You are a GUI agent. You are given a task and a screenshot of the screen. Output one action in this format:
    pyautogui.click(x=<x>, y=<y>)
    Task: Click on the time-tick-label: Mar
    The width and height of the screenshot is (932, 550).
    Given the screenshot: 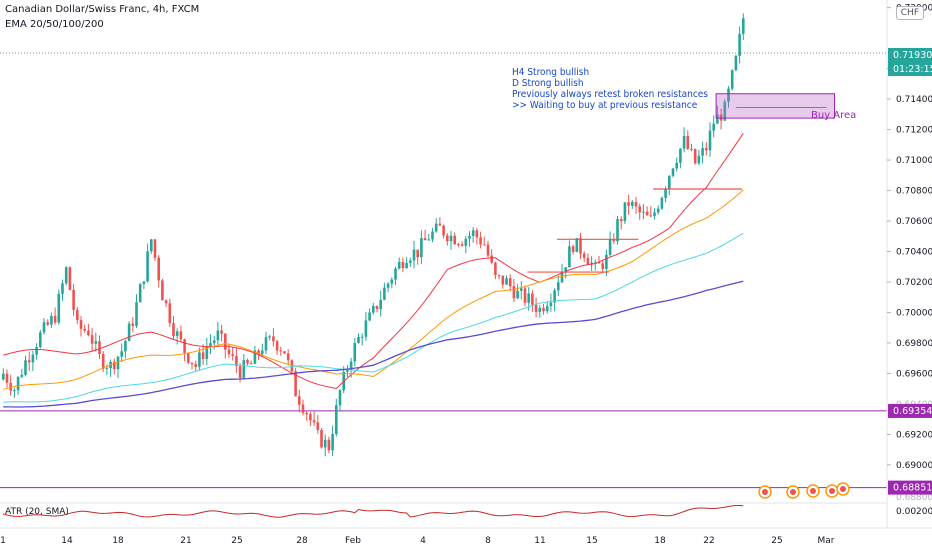 What is the action you would take?
    pyautogui.click(x=826, y=541)
    